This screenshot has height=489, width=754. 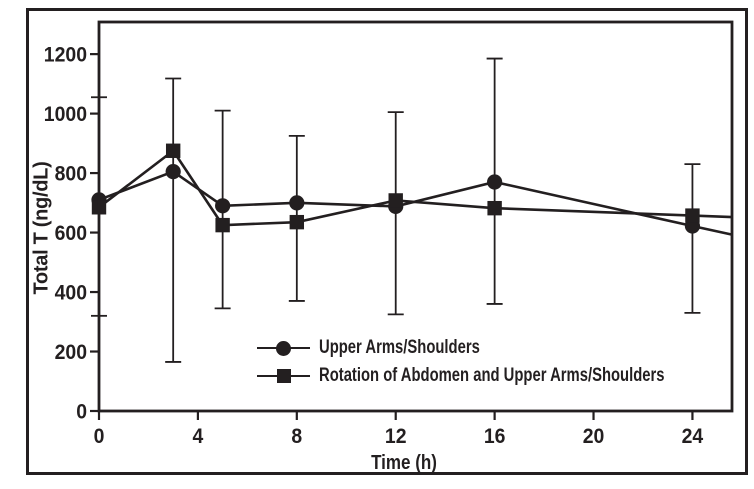 I want to click on y-axis-ticks: 0 200 400 600 800 1000 1200, so click(x=71, y=234).